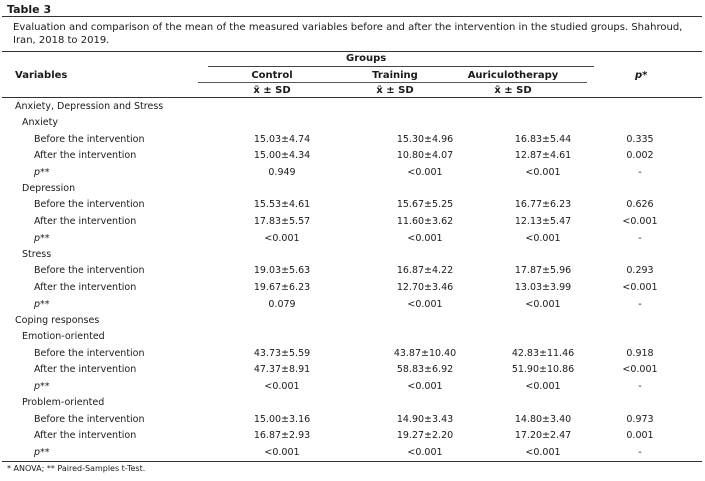 The height and width of the screenshot is (481, 705). I want to click on p-value-cell: 0.973, so click(640, 419).